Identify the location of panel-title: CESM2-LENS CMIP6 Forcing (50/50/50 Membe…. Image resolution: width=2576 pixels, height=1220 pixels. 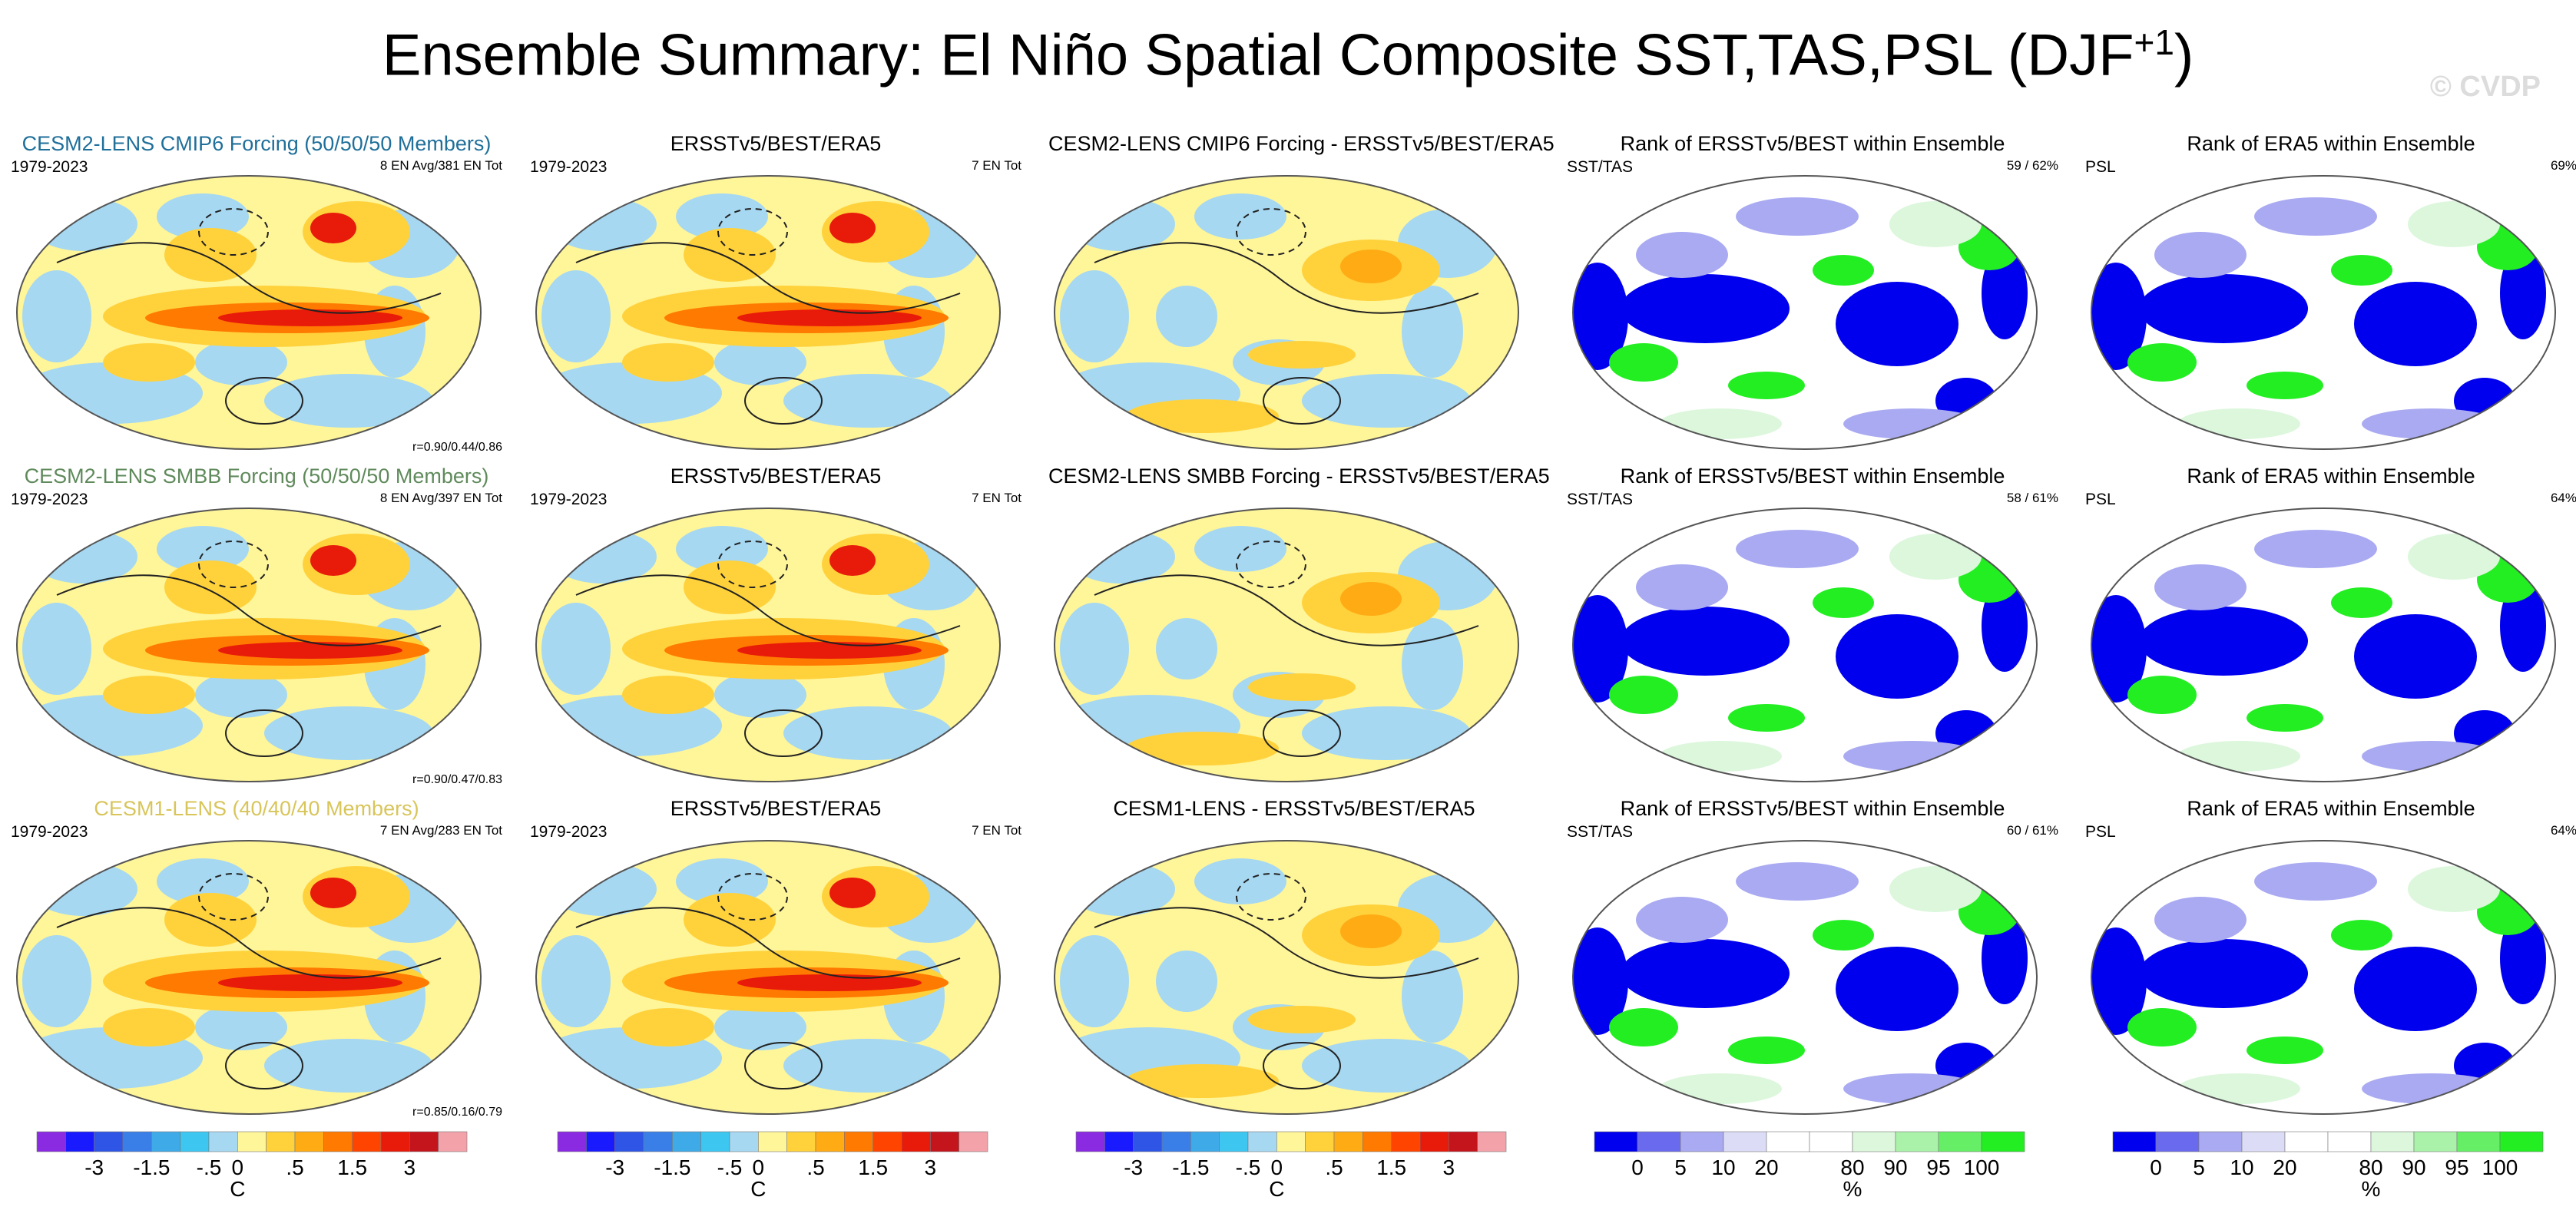
(257, 143).